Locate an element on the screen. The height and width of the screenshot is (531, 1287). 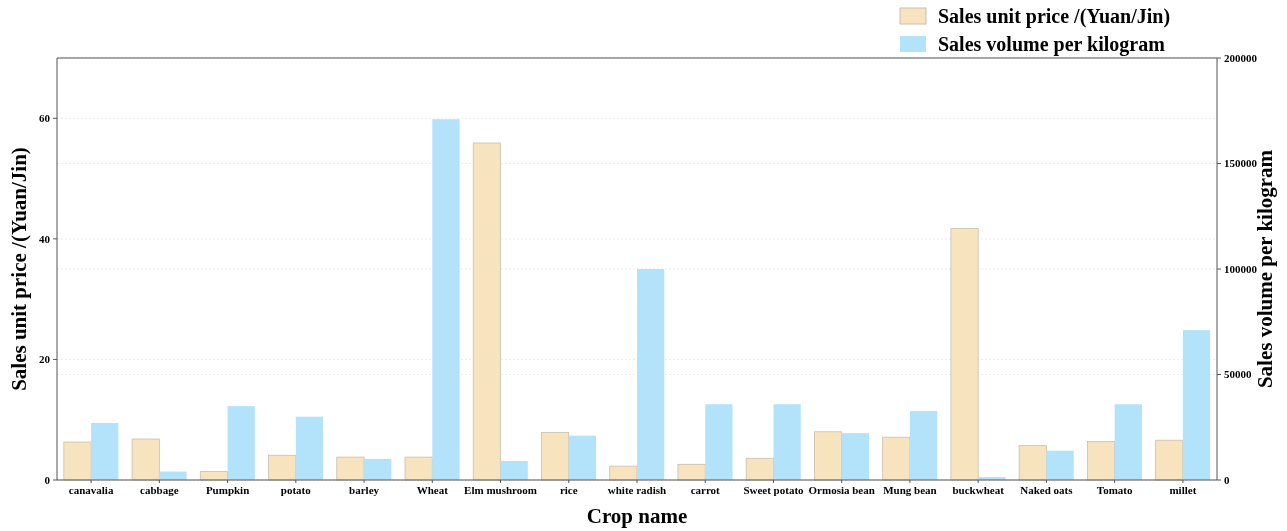
y-tick-label: 40 is located at coordinates (45, 238).